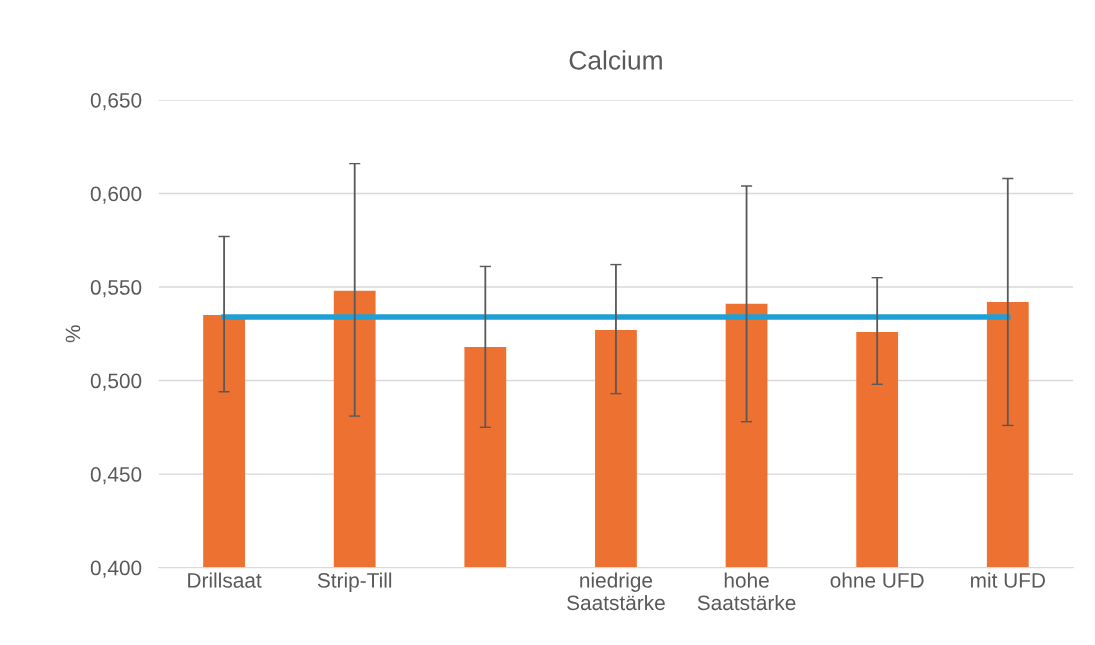 Image resolution: width=1095 pixels, height=645 pixels. I want to click on x-tick-label: mit UFD, so click(1007, 580).